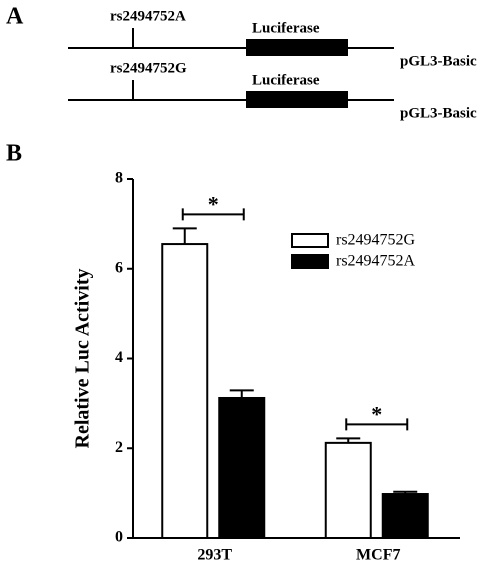 The width and height of the screenshot is (500, 564). What do you see at coordinates (376, 240) in the screenshot?
I see `legend-label: rs2494752G` at bounding box center [376, 240].